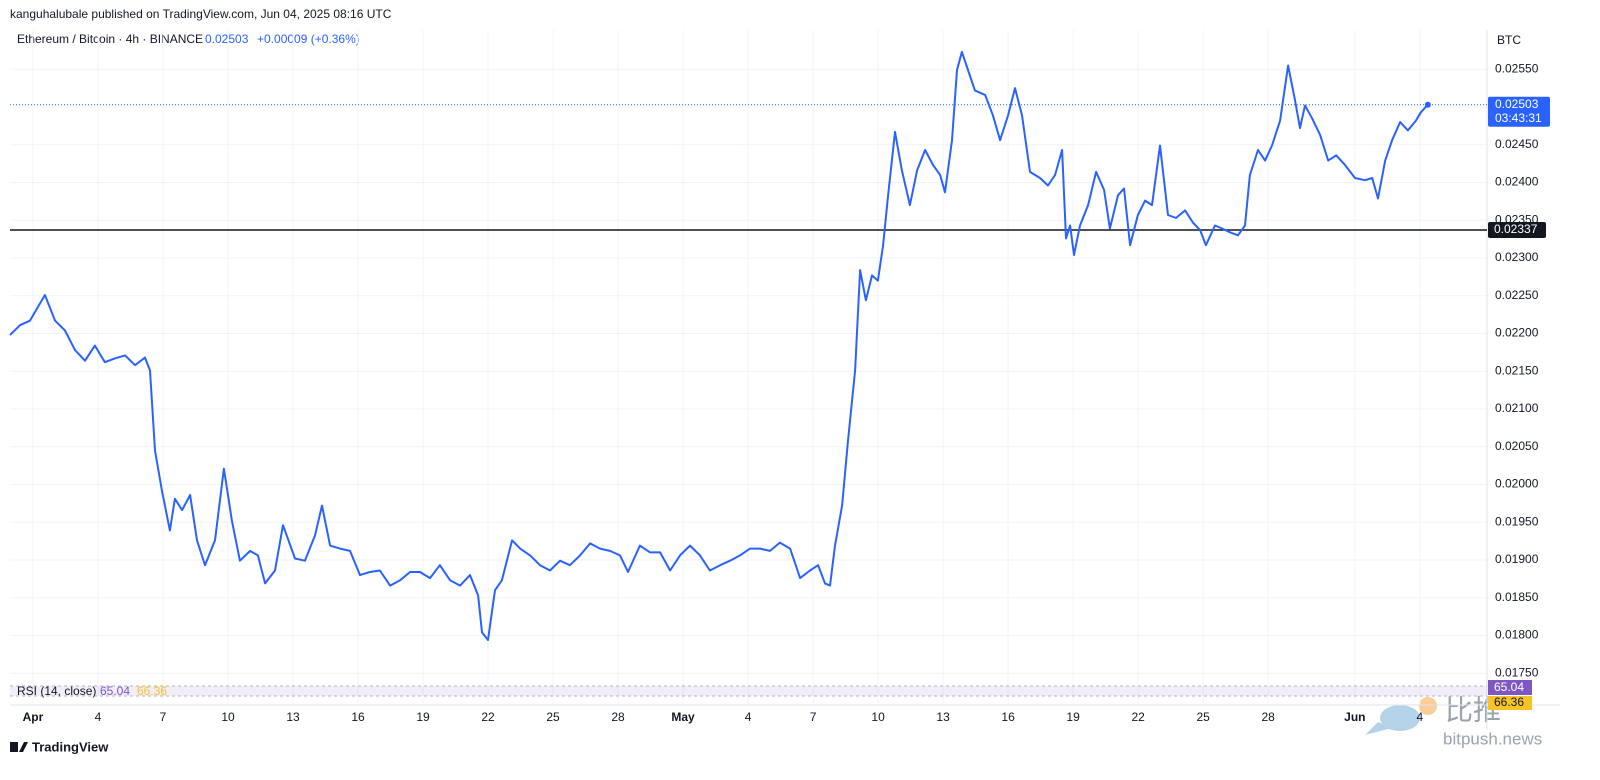  What do you see at coordinates (1354, 717) in the screenshot?
I see `x-tick-label: Jun` at bounding box center [1354, 717].